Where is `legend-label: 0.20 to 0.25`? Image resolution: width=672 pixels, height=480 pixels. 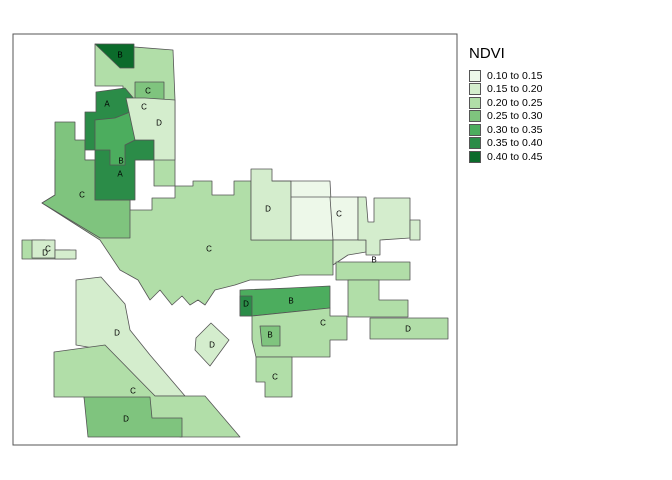
legend-label: 0.20 to 0.25 is located at coordinates (515, 102).